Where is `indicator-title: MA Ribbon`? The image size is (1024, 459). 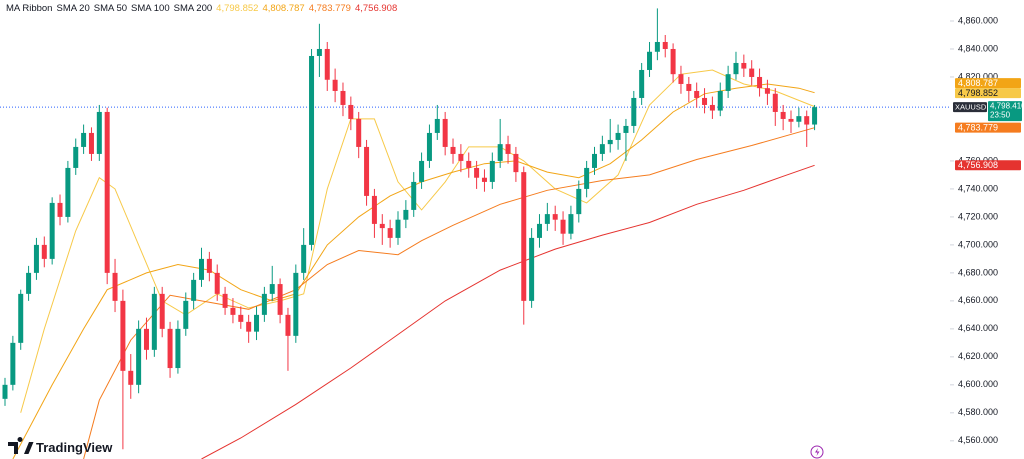 indicator-title: MA Ribbon is located at coordinates (29, 8).